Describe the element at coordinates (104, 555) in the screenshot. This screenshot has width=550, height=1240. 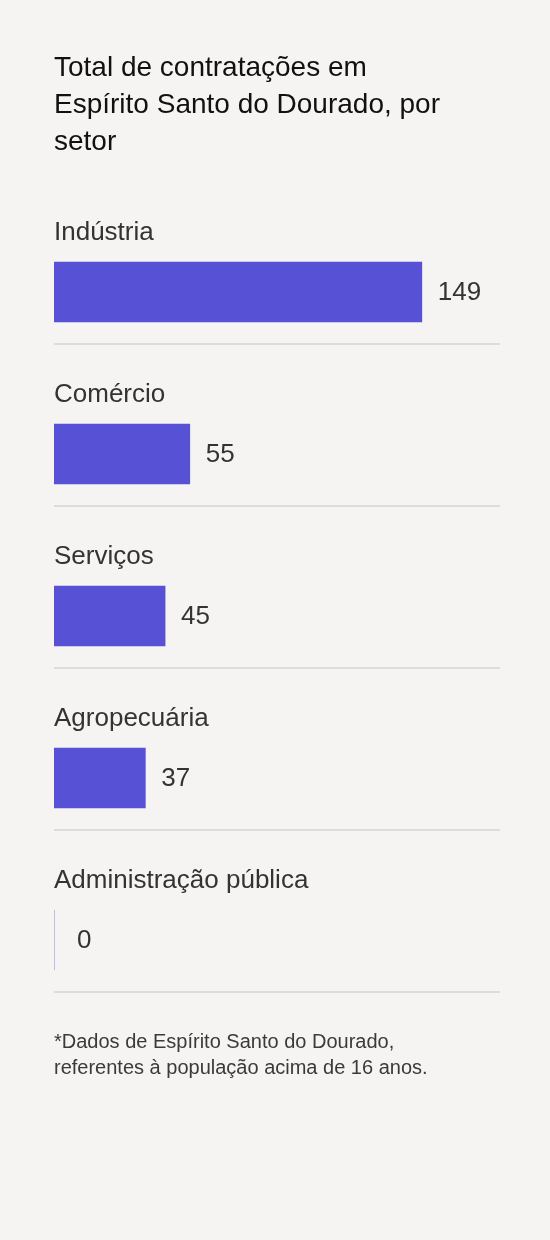
I see `y-tick-label: Serviços` at that location.